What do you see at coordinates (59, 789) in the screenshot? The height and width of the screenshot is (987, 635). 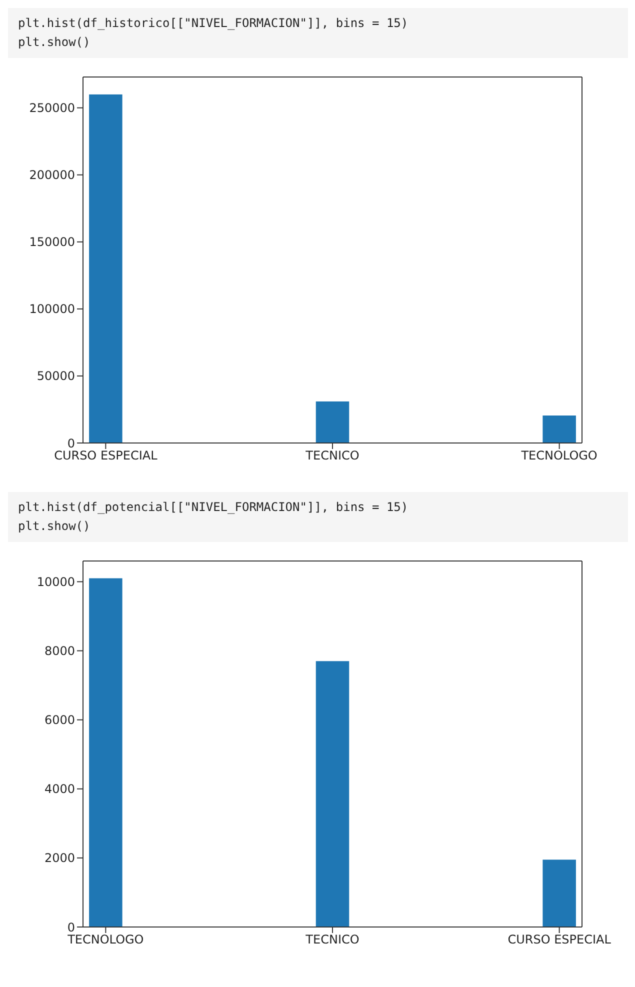 I see `y-tick-label: 4000` at bounding box center [59, 789].